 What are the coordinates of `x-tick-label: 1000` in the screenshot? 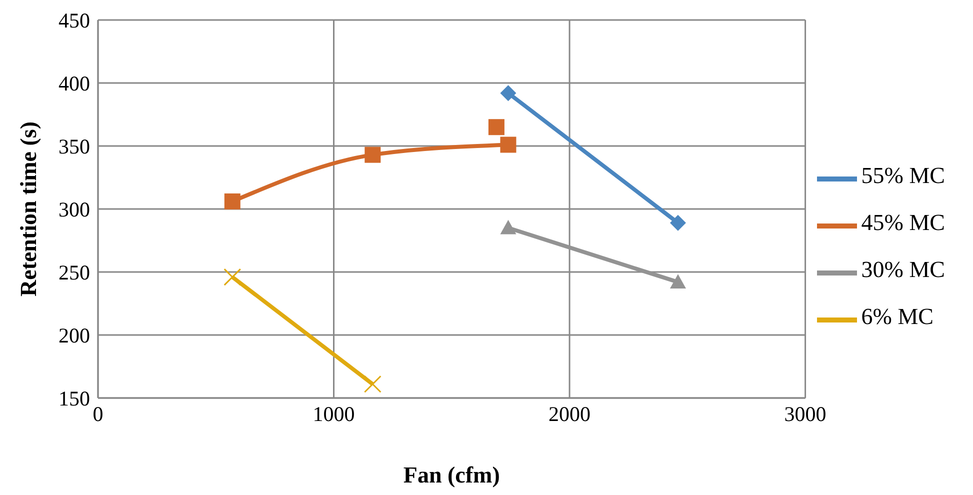 It's located at (333, 414).